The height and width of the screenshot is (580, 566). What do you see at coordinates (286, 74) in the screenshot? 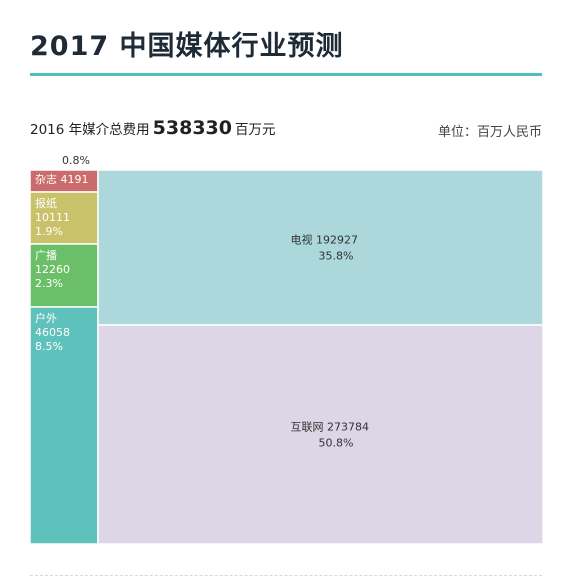
I see `title-underline` at bounding box center [286, 74].